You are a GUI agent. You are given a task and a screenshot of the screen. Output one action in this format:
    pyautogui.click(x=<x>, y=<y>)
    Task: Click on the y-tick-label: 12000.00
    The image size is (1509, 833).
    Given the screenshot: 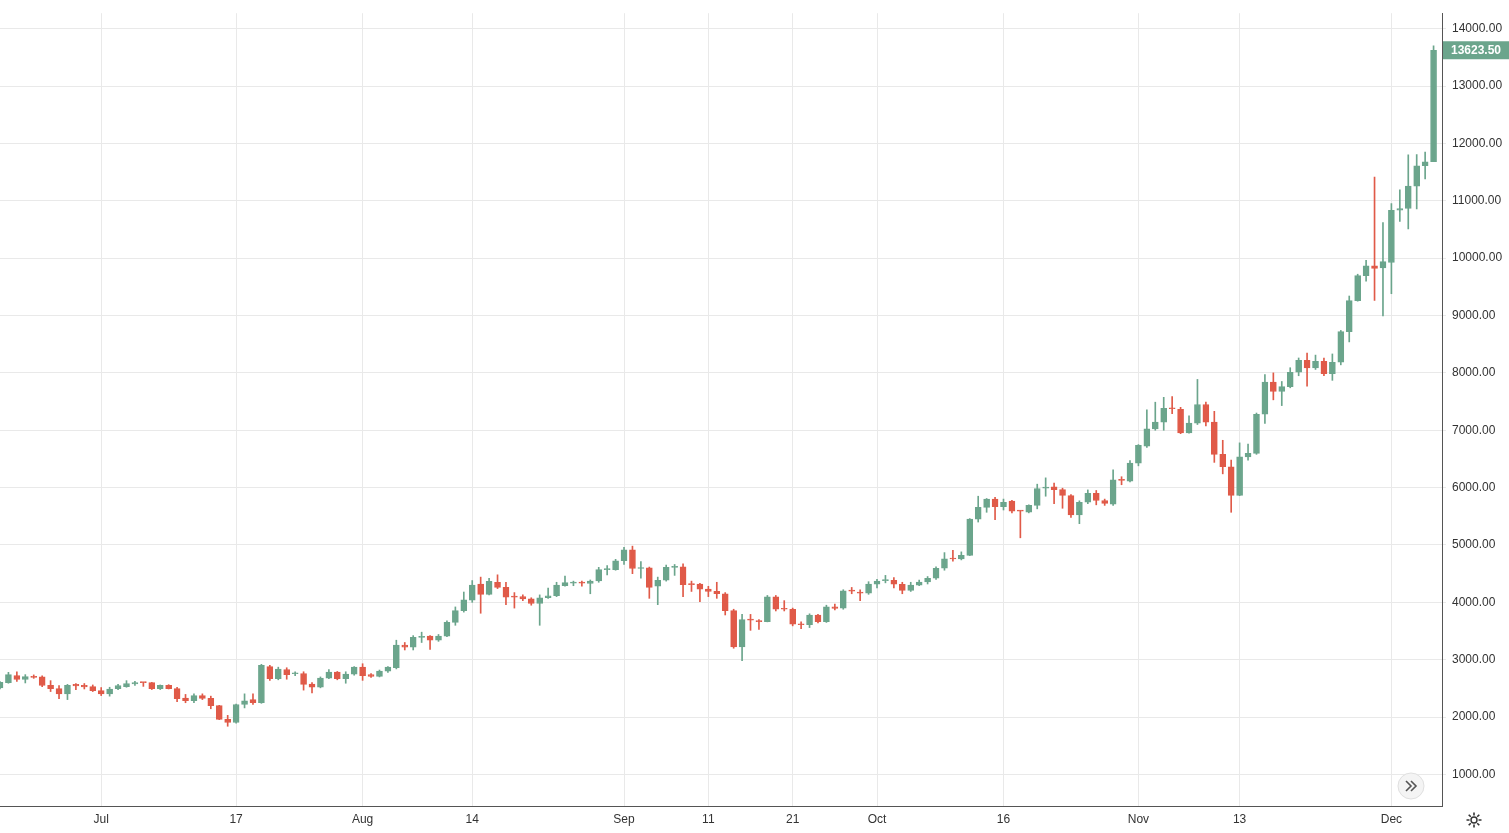 What is the action you would take?
    pyautogui.click(x=1477, y=142)
    